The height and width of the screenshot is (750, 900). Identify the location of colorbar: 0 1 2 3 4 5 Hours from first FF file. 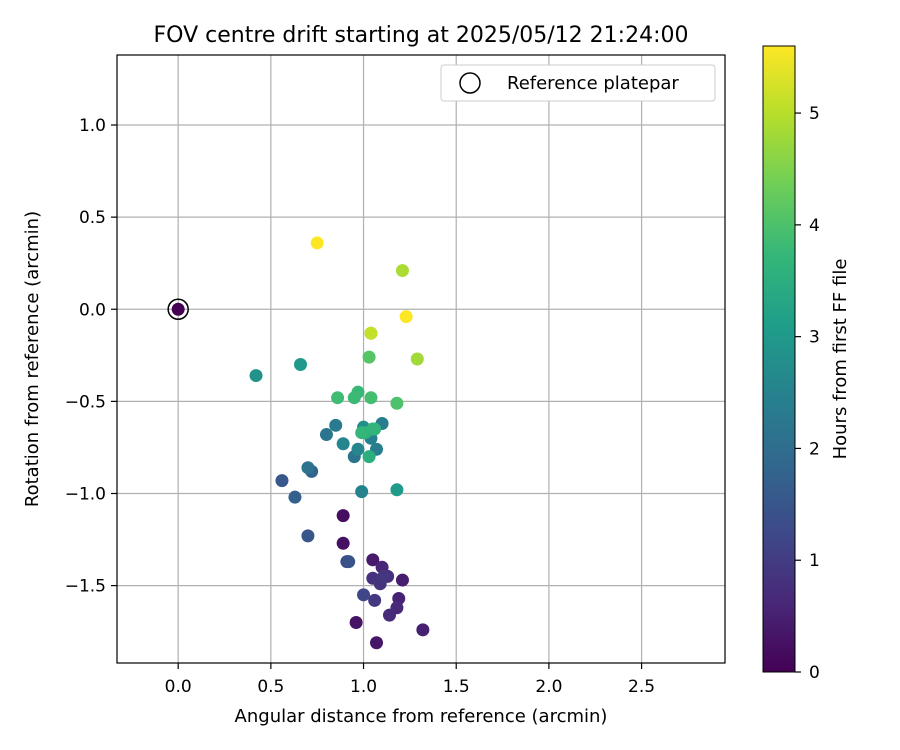
(806, 364).